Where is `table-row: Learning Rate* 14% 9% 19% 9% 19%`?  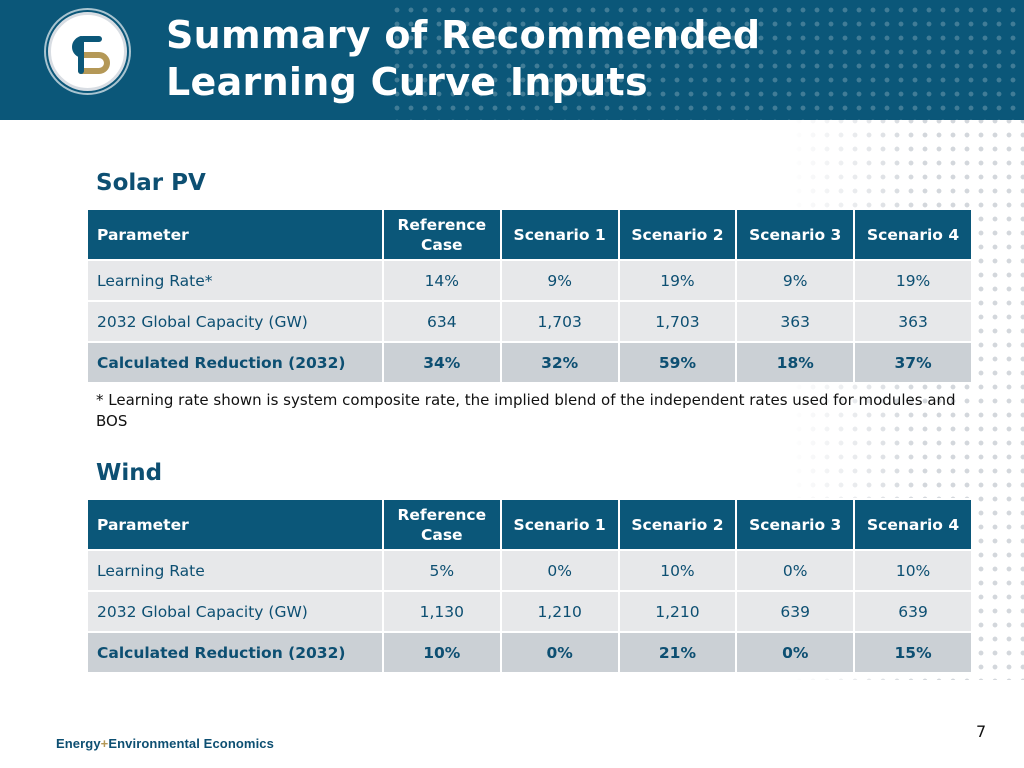
table-row: Learning Rate* 14% 9% 19% 9% 19% is located at coordinates (529, 280).